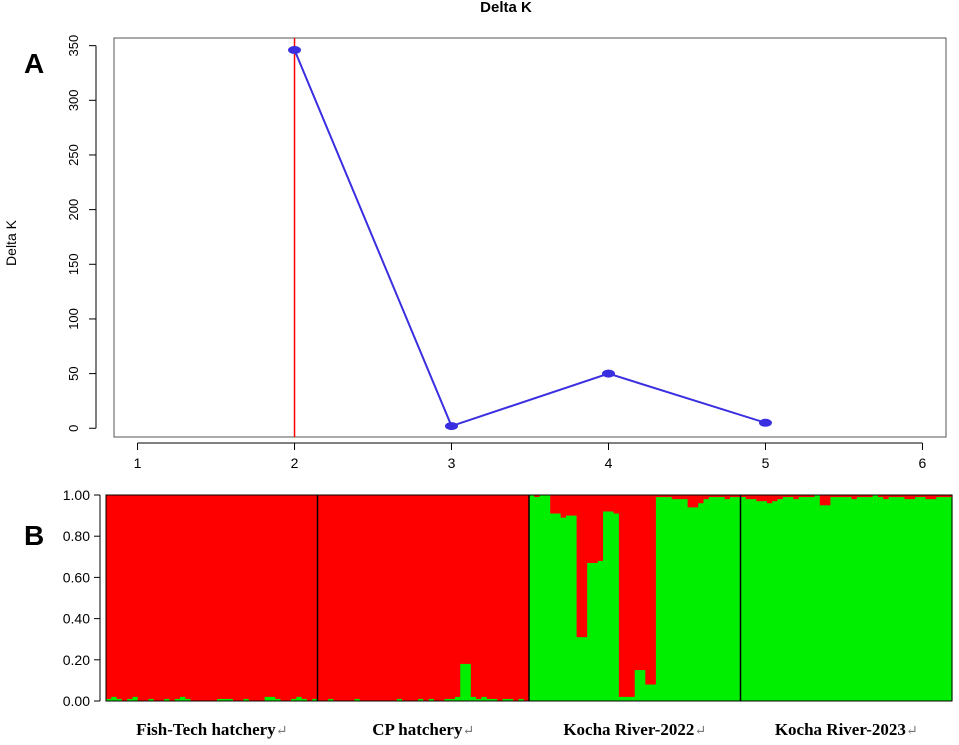  I want to click on return-arrow-icon: ↵, so click(700, 731).